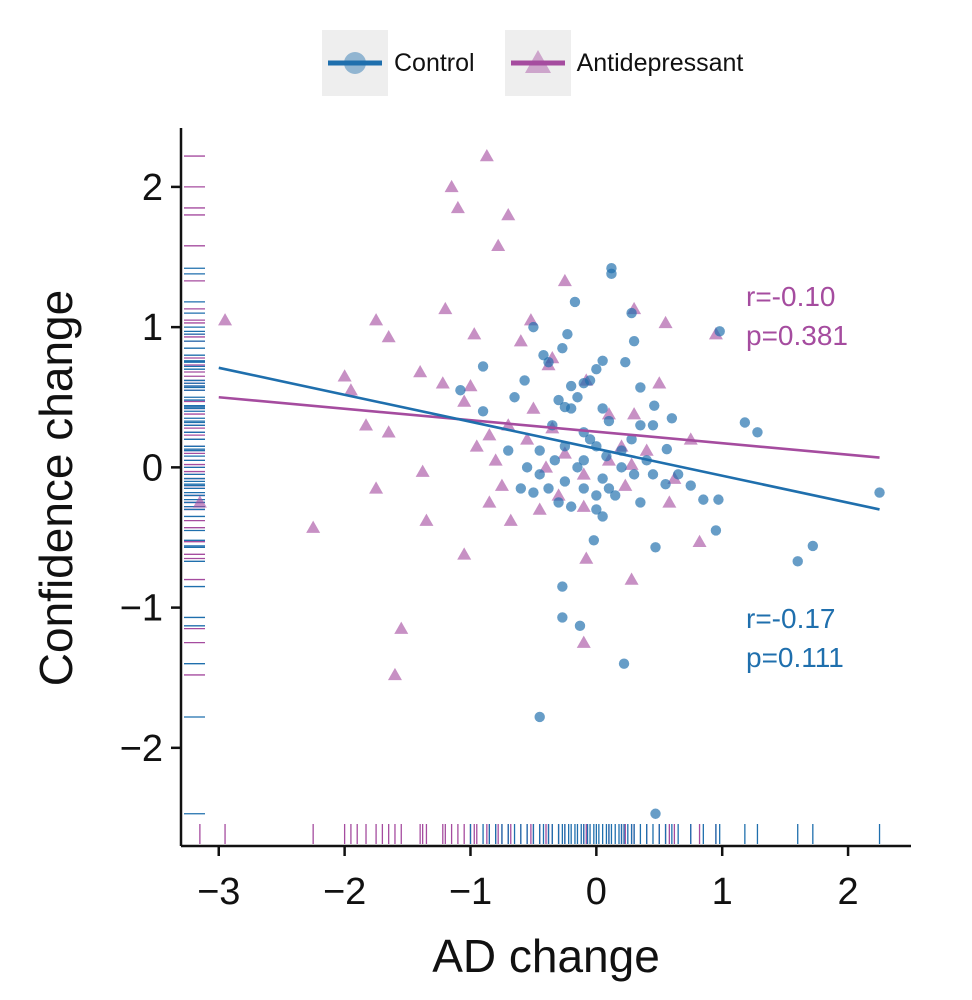  What do you see at coordinates (795, 657) in the screenshot?
I see `control-p-stat: p=0.111` at bounding box center [795, 657].